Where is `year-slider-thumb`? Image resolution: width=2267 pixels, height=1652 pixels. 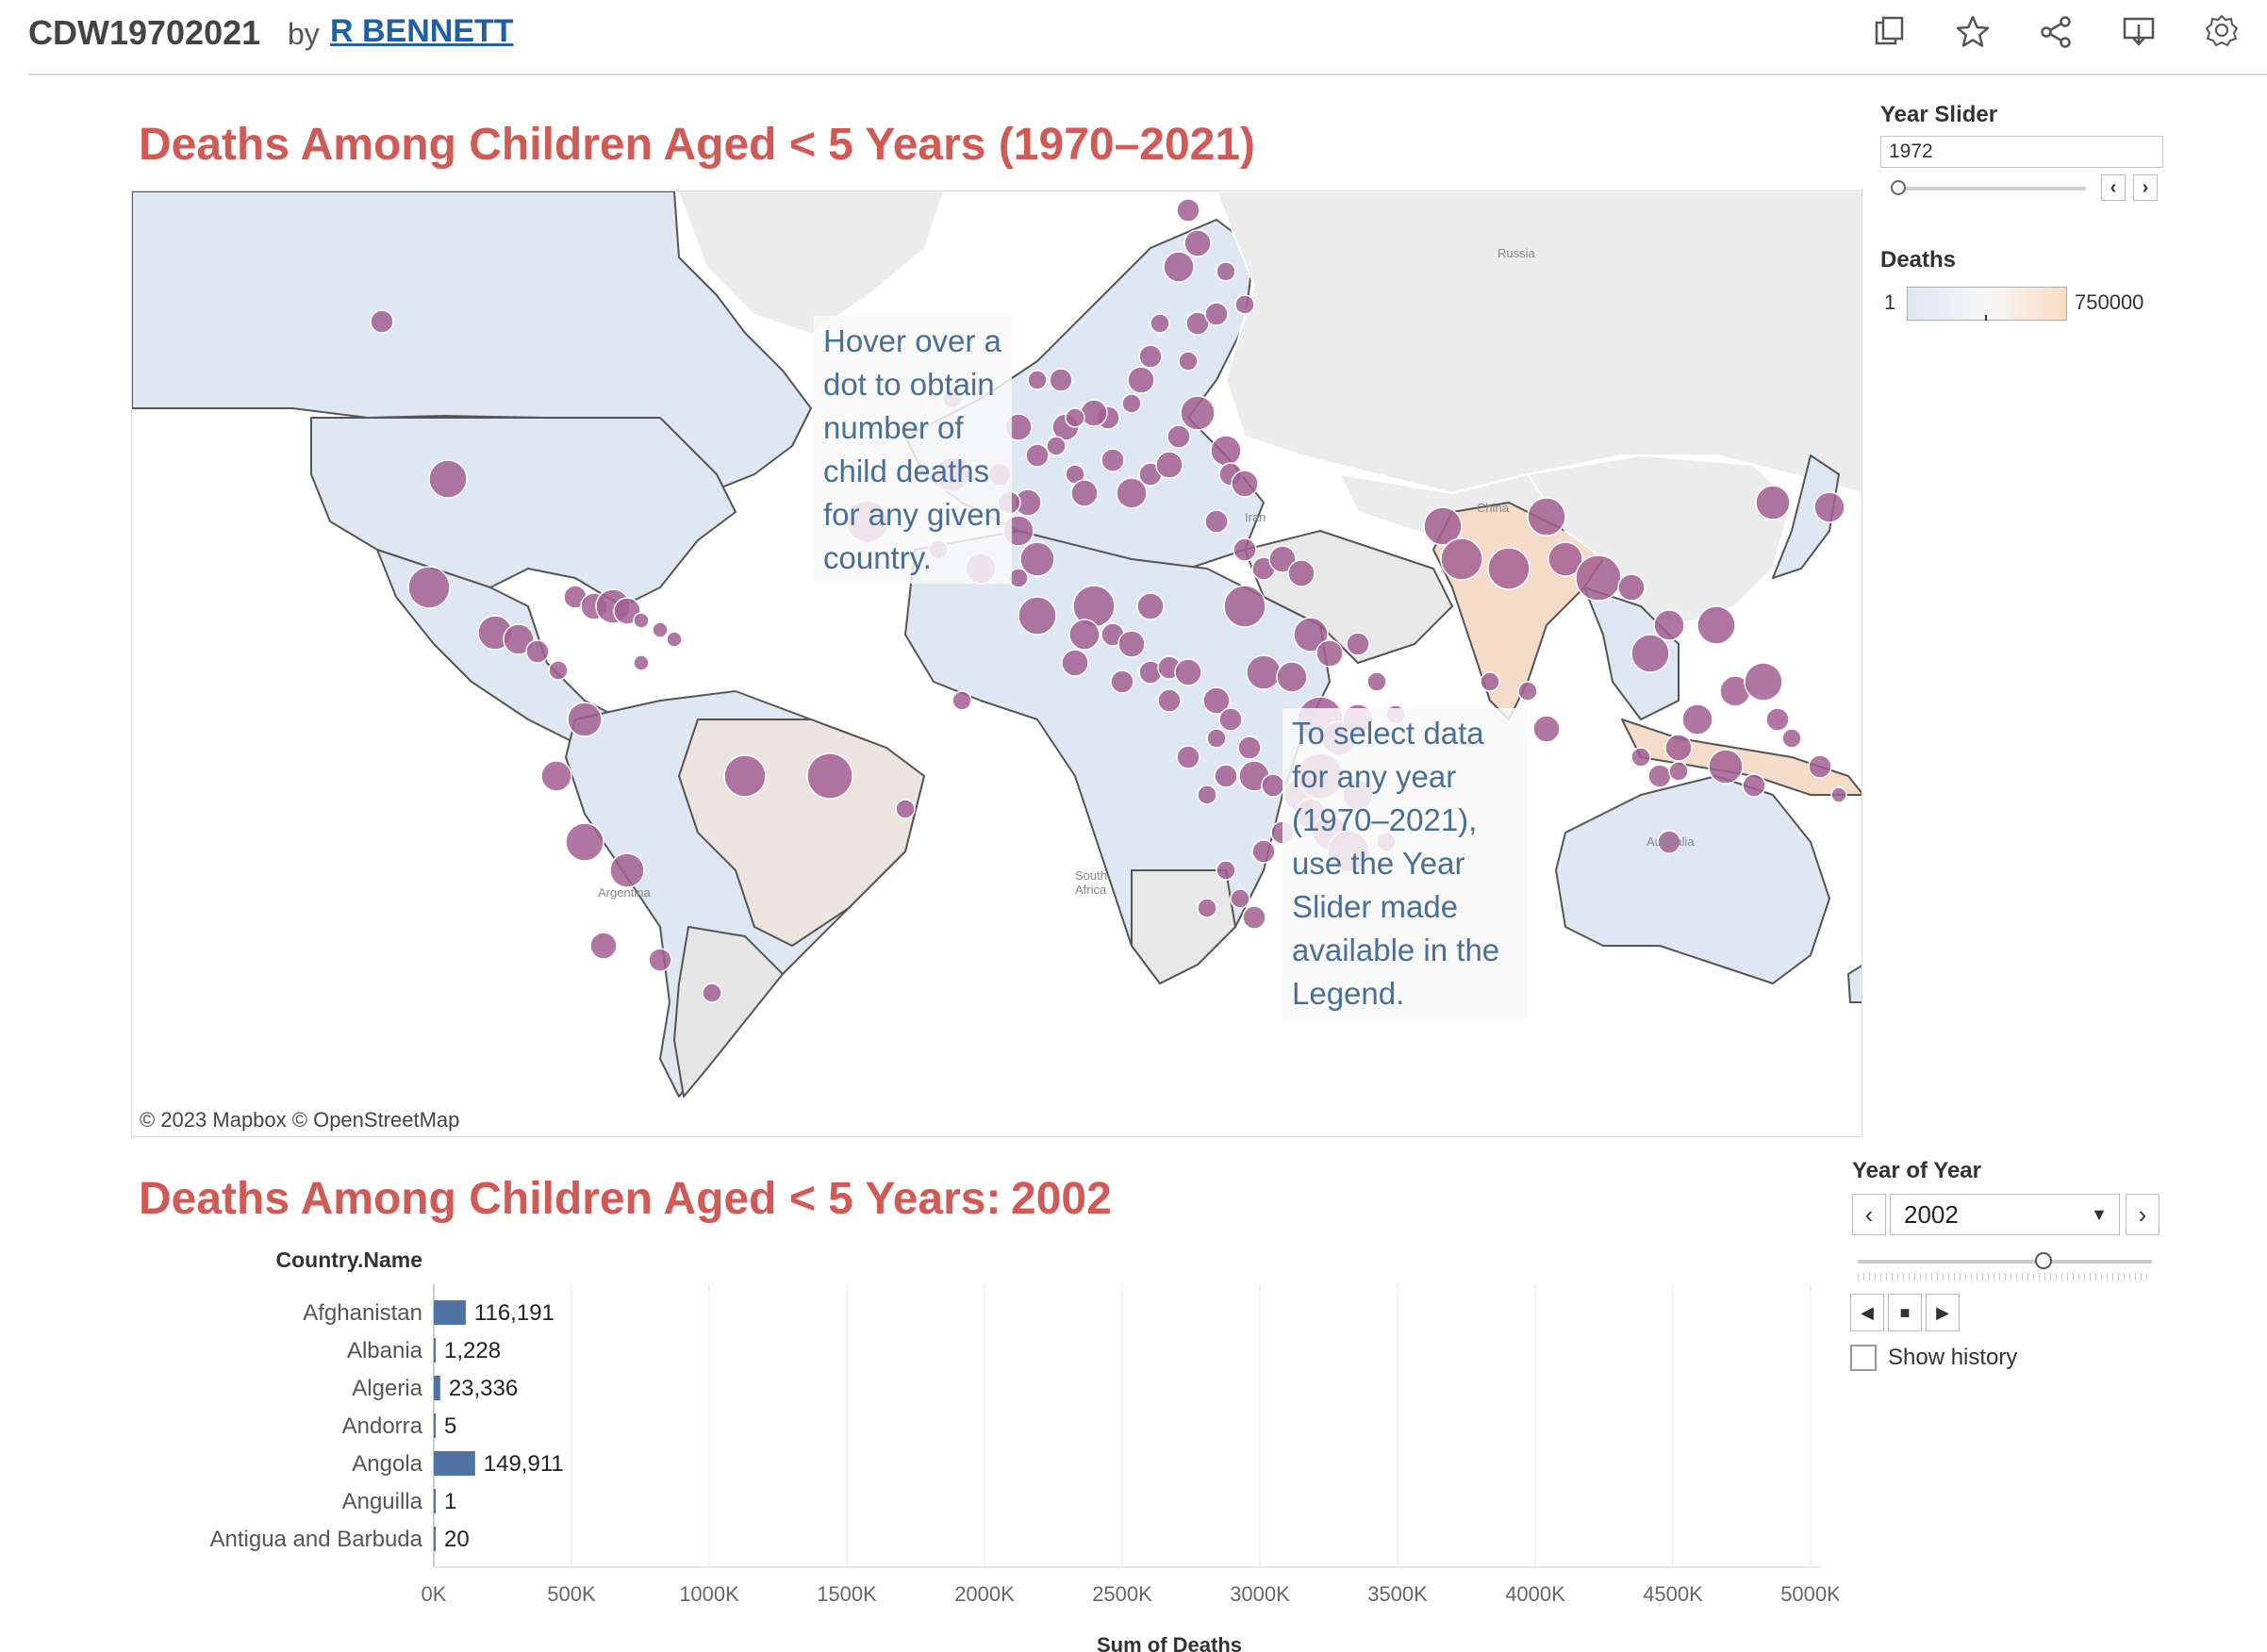 year-slider-thumb is located at coordinates (1899, 187).